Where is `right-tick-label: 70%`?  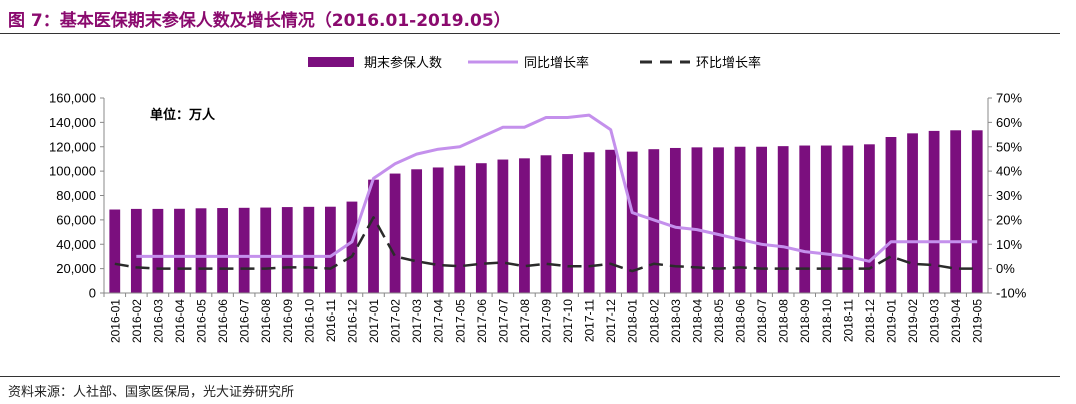
right-tick-label: 70% is located at coordinates (1009, 98).